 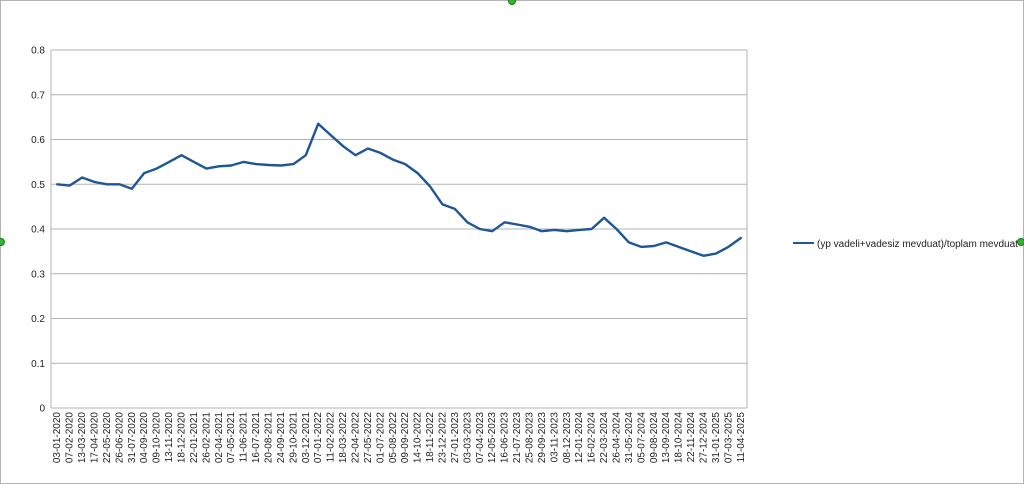 What do you see at coordinates (42, 409) in the screenshot?
I see `y-tick-label: 0` at bounding box center [42, 409].